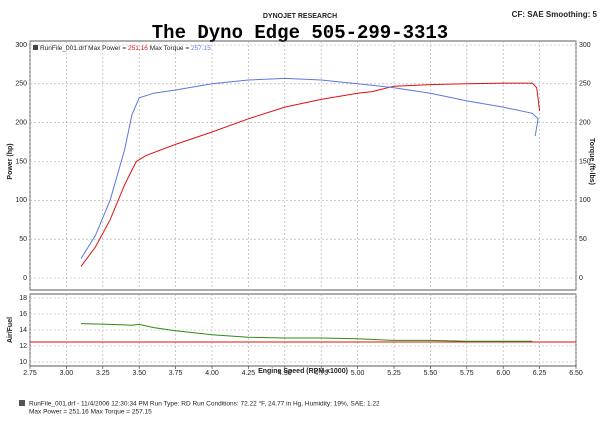  What do you see at coordinates (23, 346) in the screenshot?
I see `y-tick-label: 12` at bounding box center [23, 346].